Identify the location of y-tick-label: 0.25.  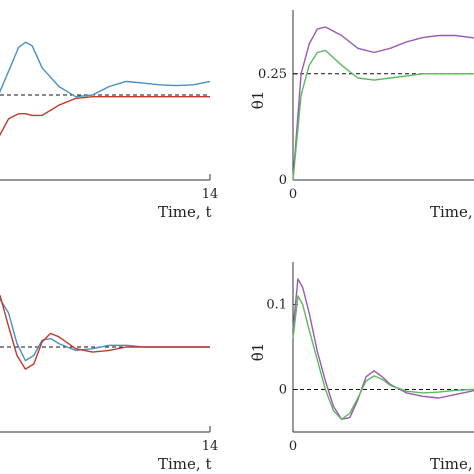
(272, 74).